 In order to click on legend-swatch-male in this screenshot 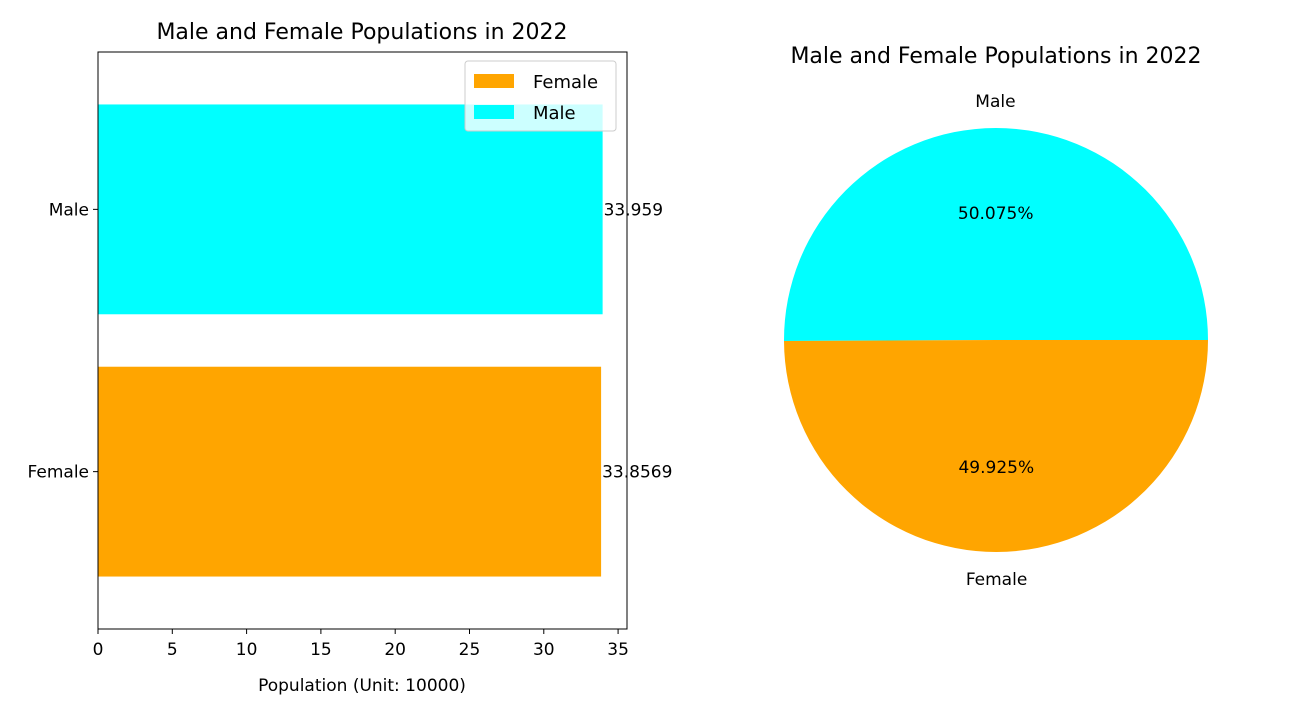, I will do `click(494, 112)`.